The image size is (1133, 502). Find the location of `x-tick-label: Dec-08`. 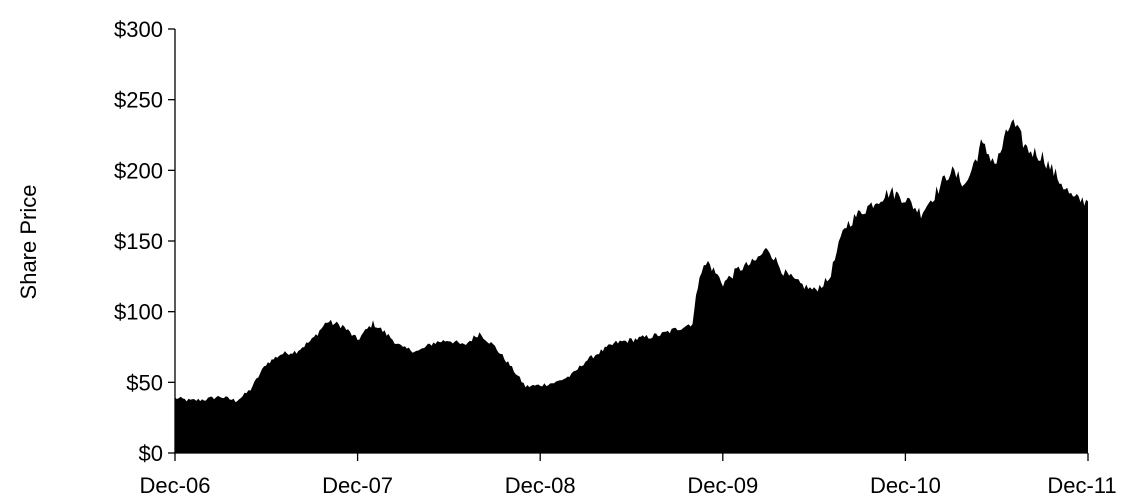

x-tick-label: Dec-08 is located at coordinates (540, 485).